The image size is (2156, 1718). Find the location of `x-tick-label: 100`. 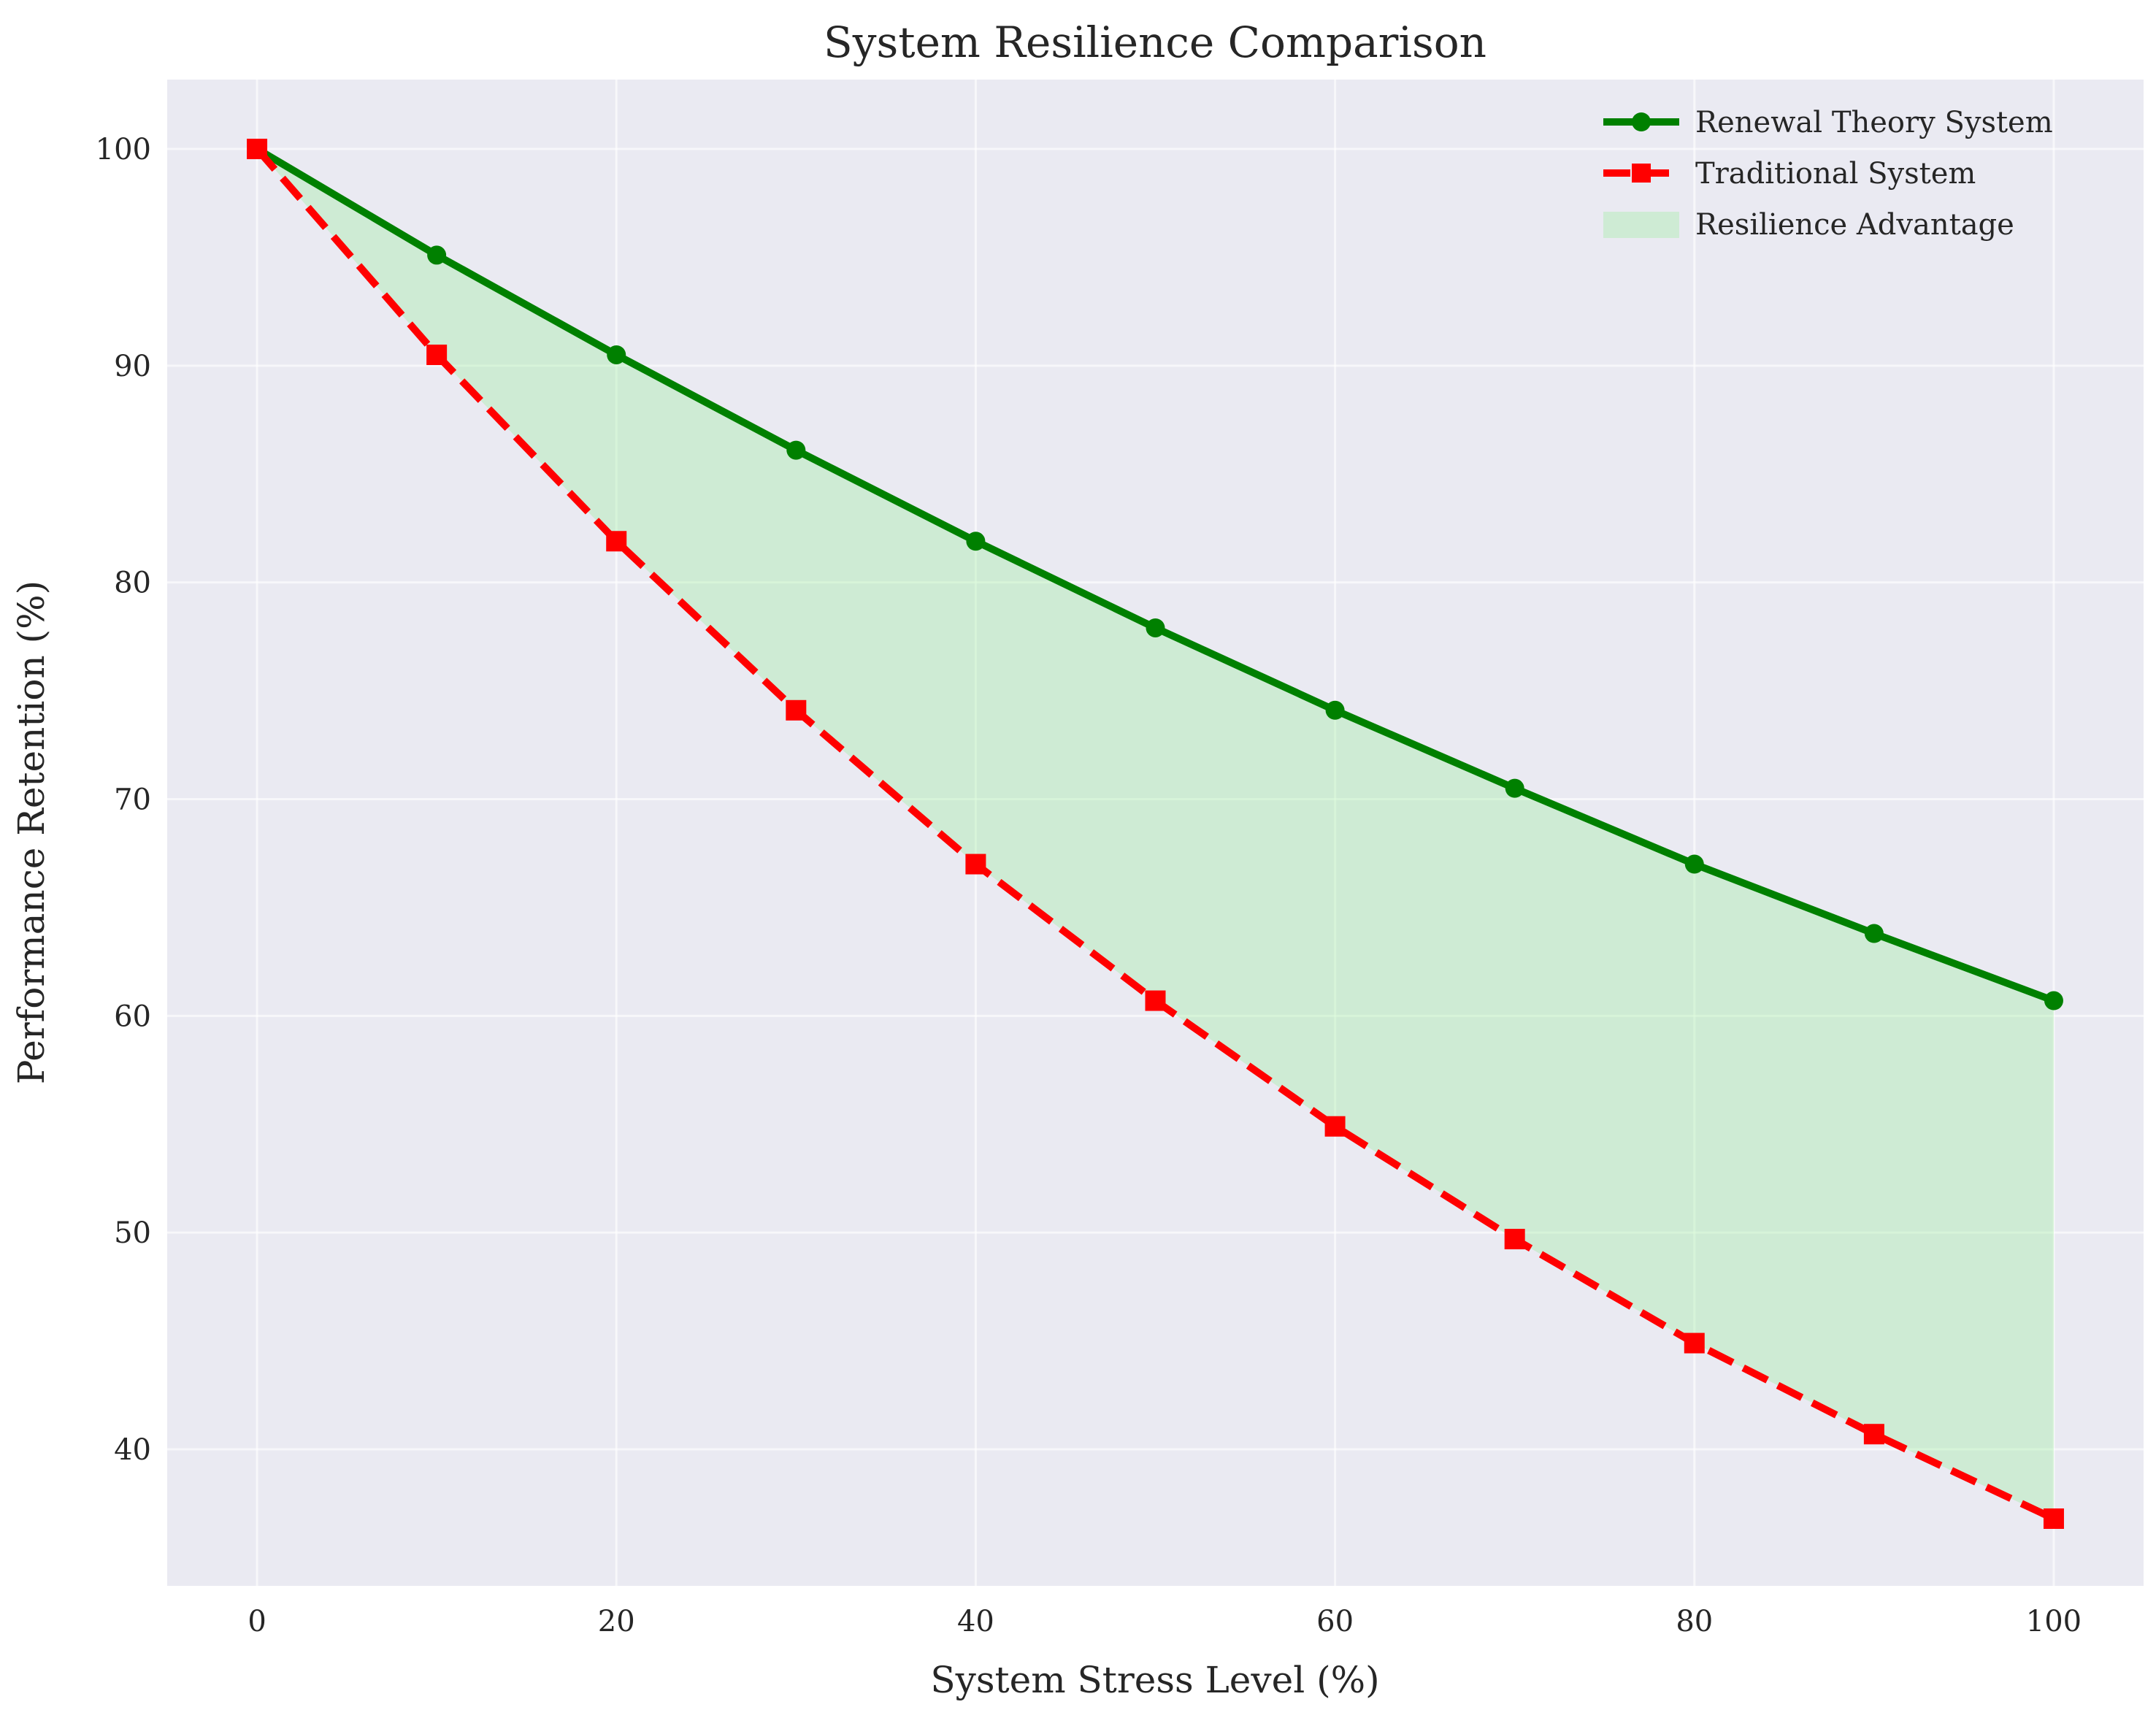

x-tick-label: 100 is located at coordinates (2054, 1621).